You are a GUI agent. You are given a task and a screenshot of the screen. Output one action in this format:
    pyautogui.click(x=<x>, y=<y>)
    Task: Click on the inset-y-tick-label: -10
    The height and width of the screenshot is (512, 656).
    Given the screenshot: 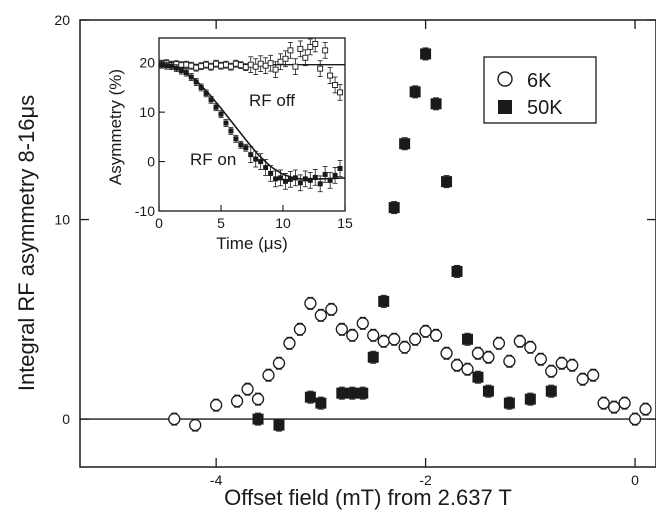 What is the action you would take?
    pyautogui.click(x=145, y=211)
    